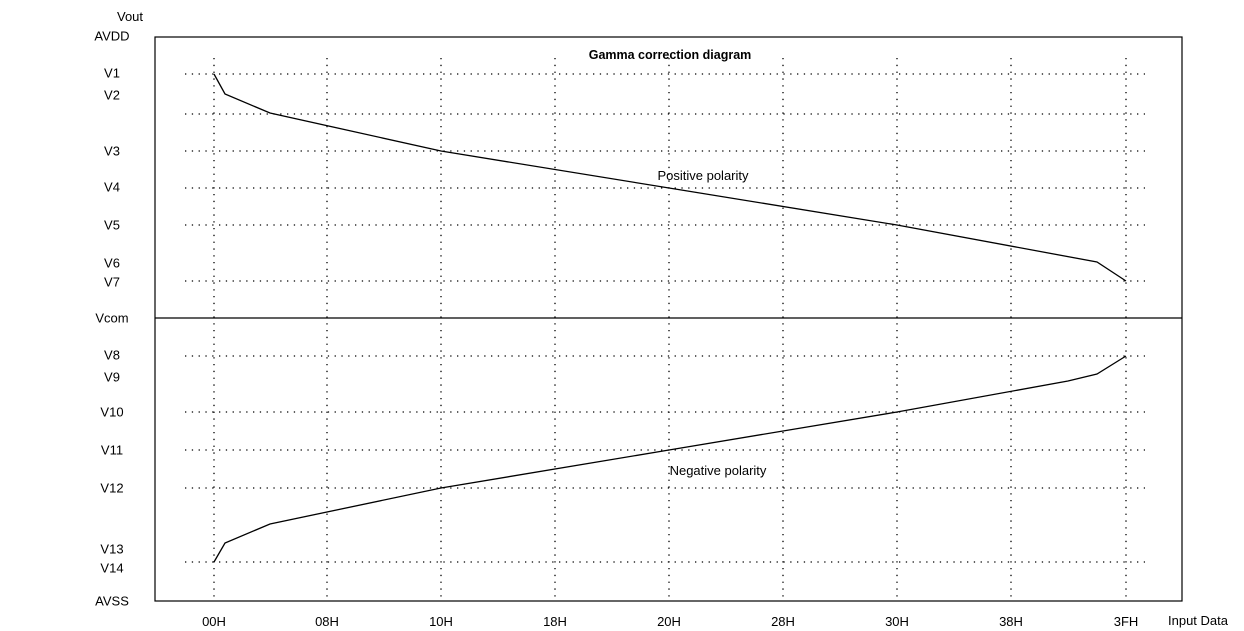 The height and width of the screenshot is (631, 1244). Describe the element at coordinates (441, 621) in the screenshot. I see `x-label: 10H` at that location.